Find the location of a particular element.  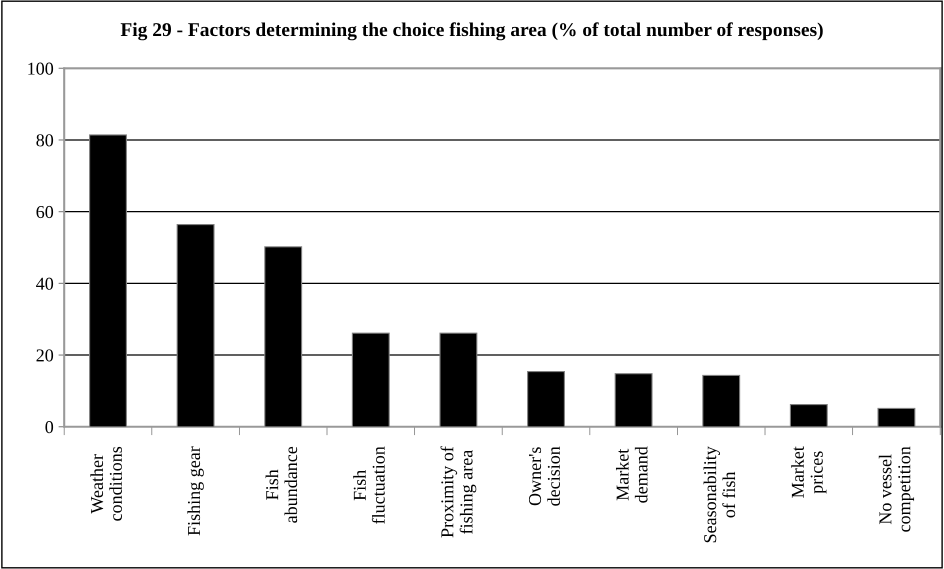

x-tick-label: Market prices is located at coordinates (808, 472).